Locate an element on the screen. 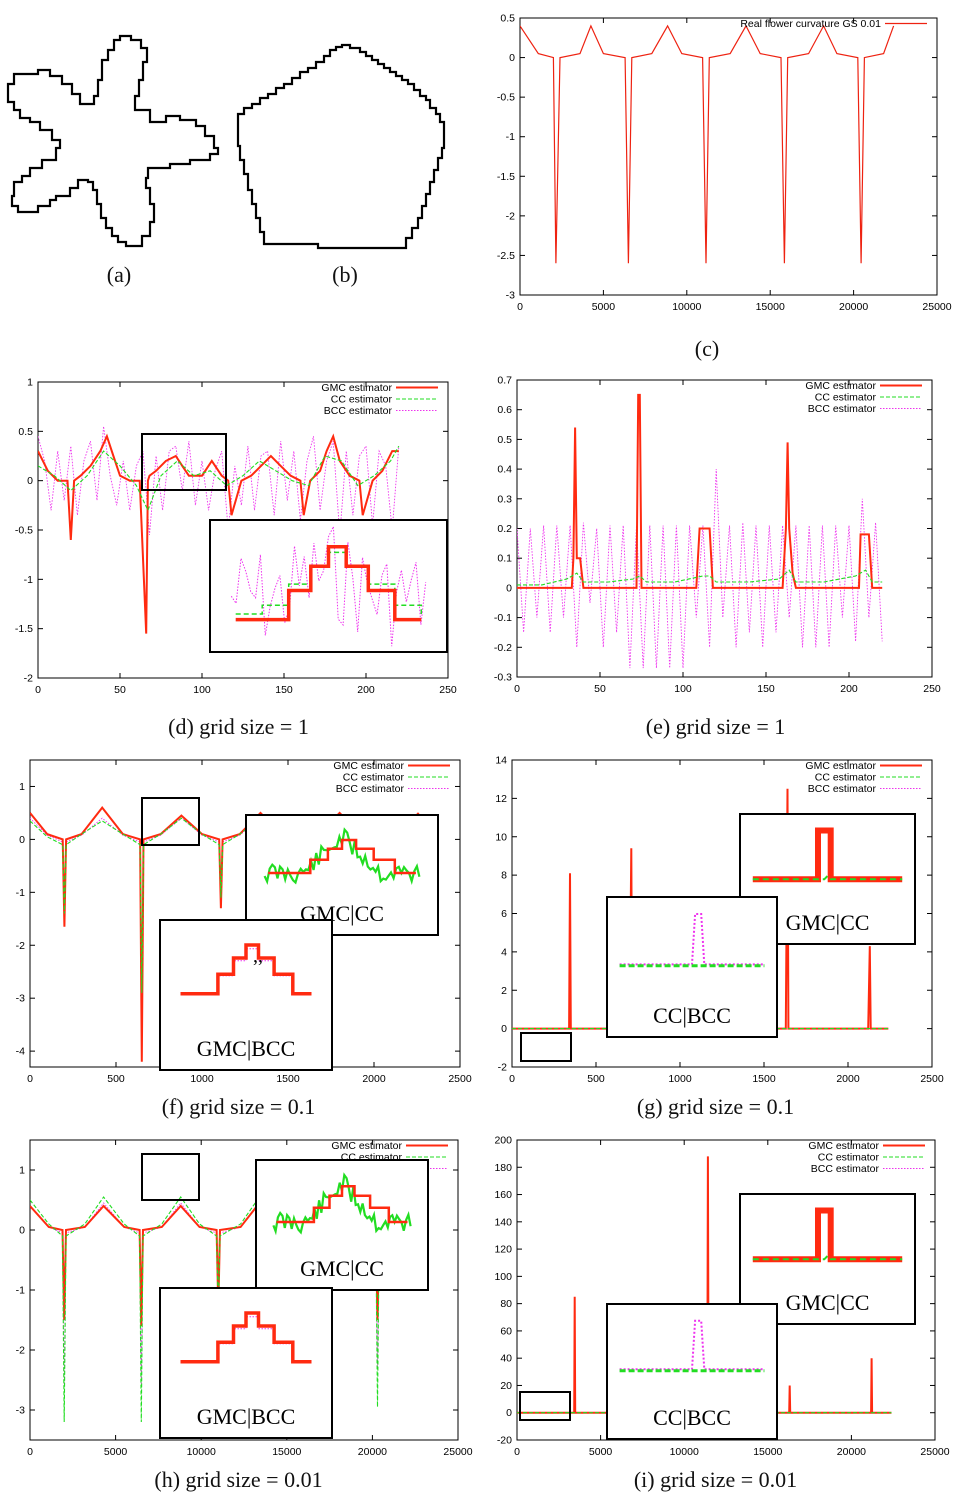 This screenshot has height=1504, width=954. x-tick-label: 2000 is located at coordinates (848, 1079).